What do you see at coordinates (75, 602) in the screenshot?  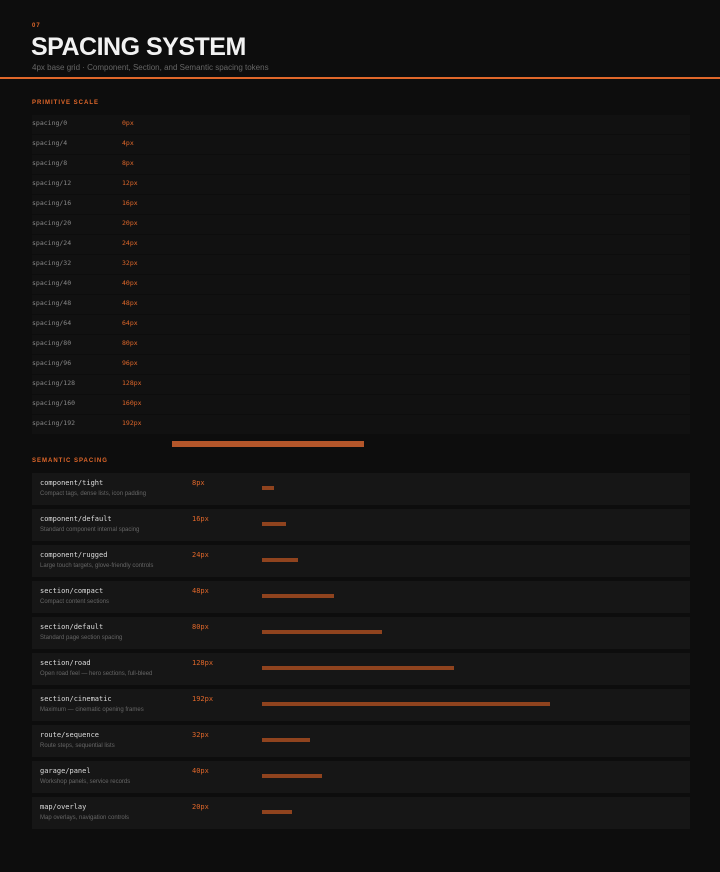 I see `token-description: Compact content sections` at bounding box center [75, 602].